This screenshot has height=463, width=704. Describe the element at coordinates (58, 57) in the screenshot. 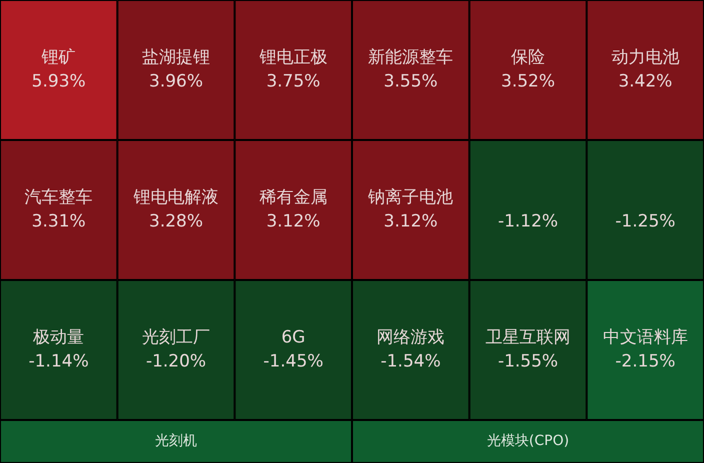

I see `category-label: 锂矿` at that location.